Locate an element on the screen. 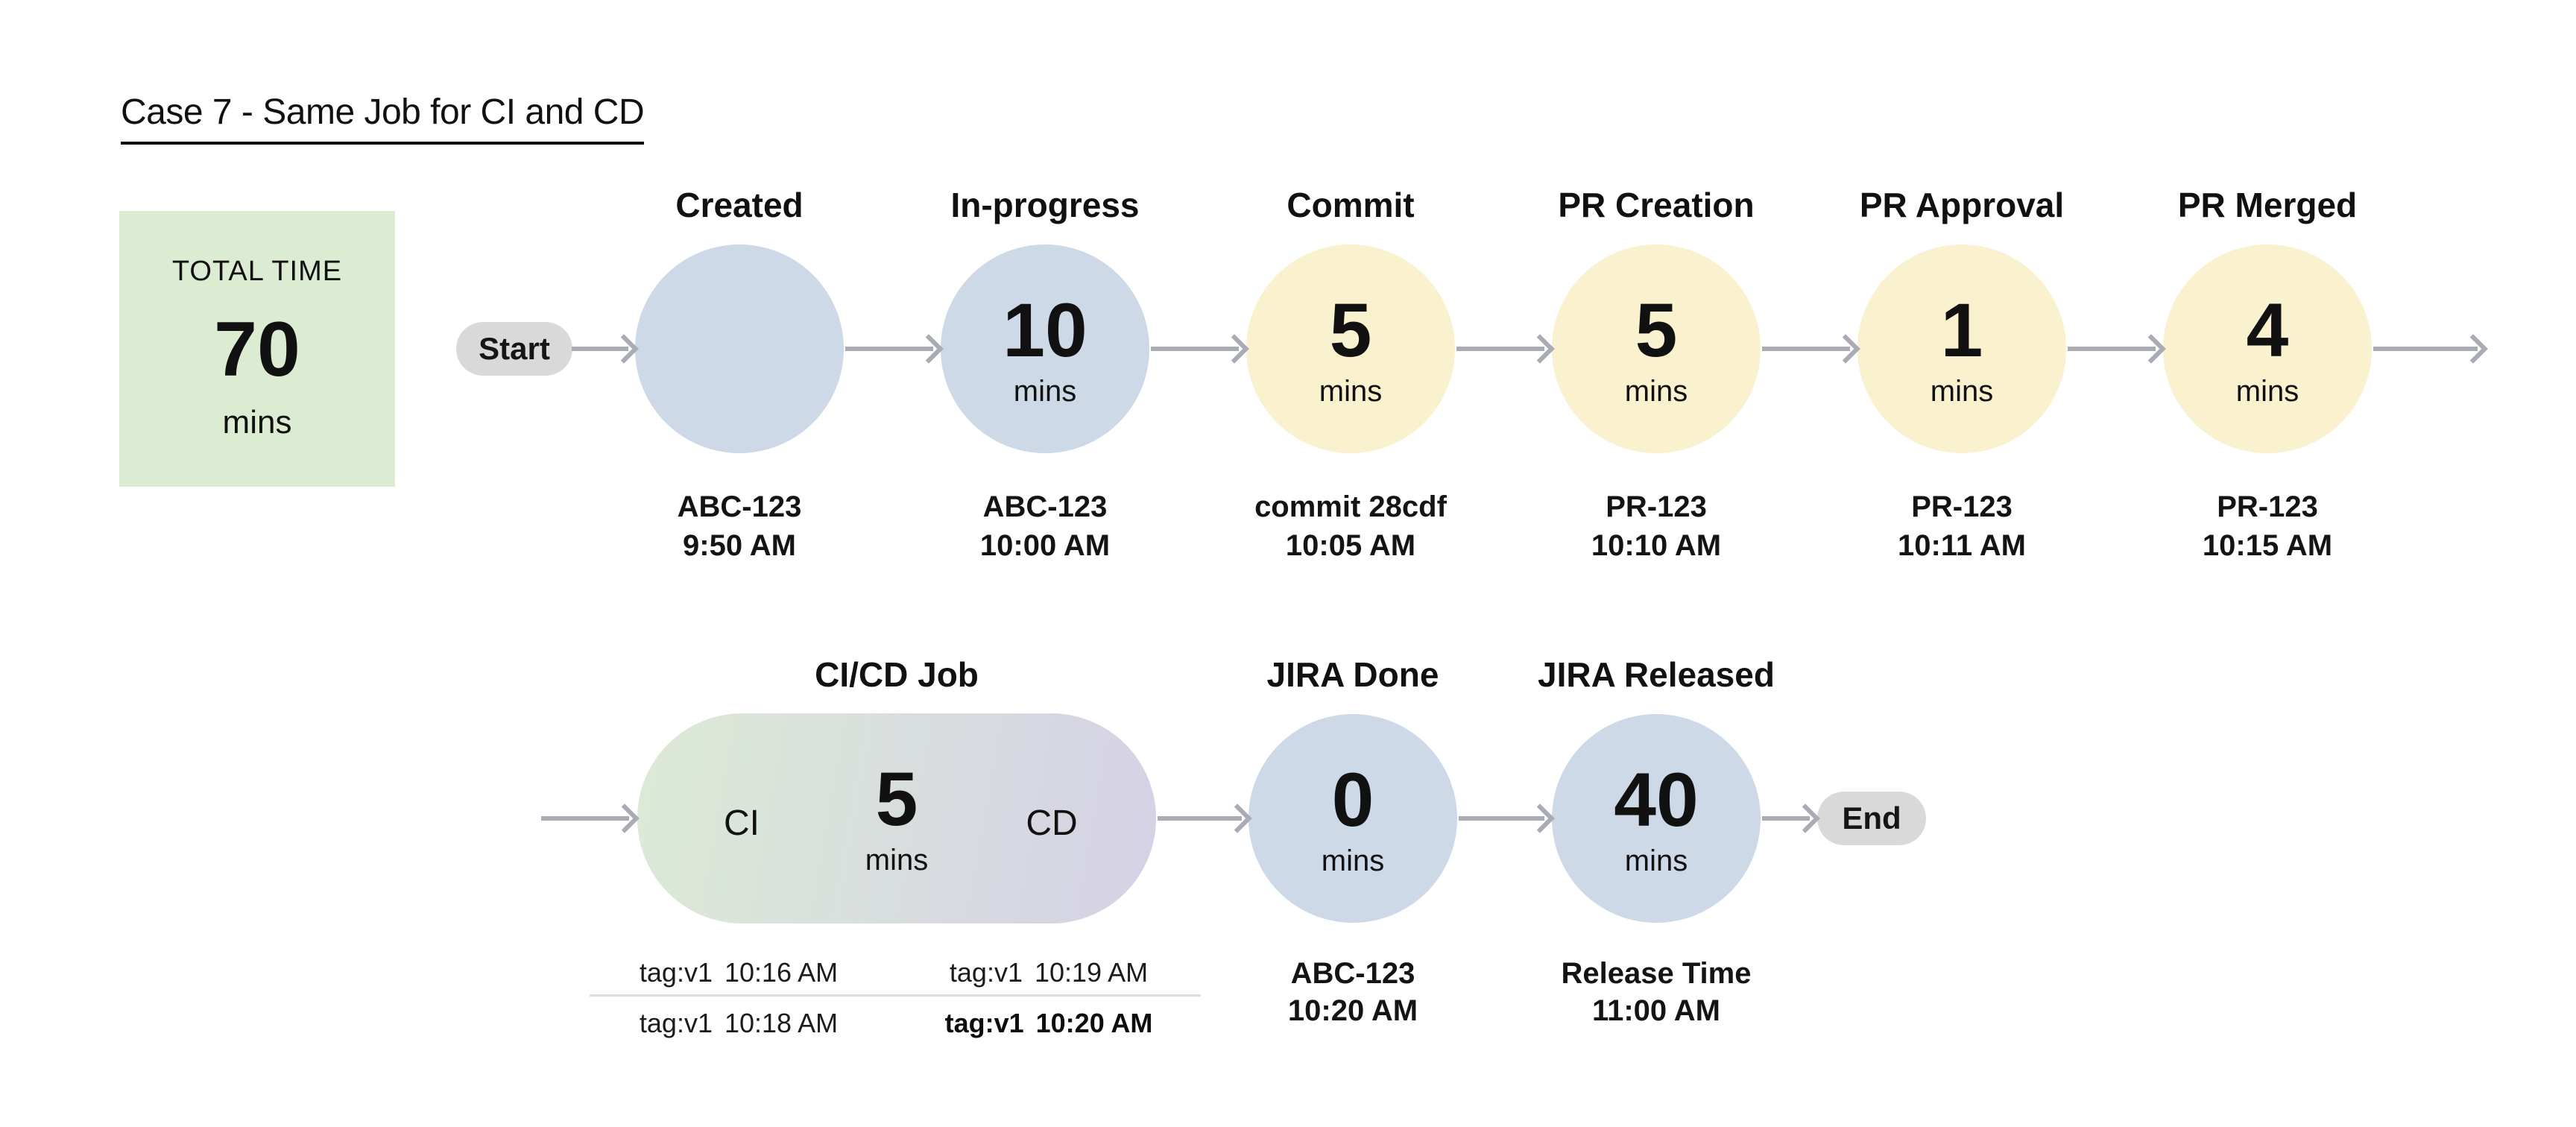 The height and width of the screenshot is (1127, 2576). cicd-job-node: CI 5 mins CD is located at coordinates (896, 819).